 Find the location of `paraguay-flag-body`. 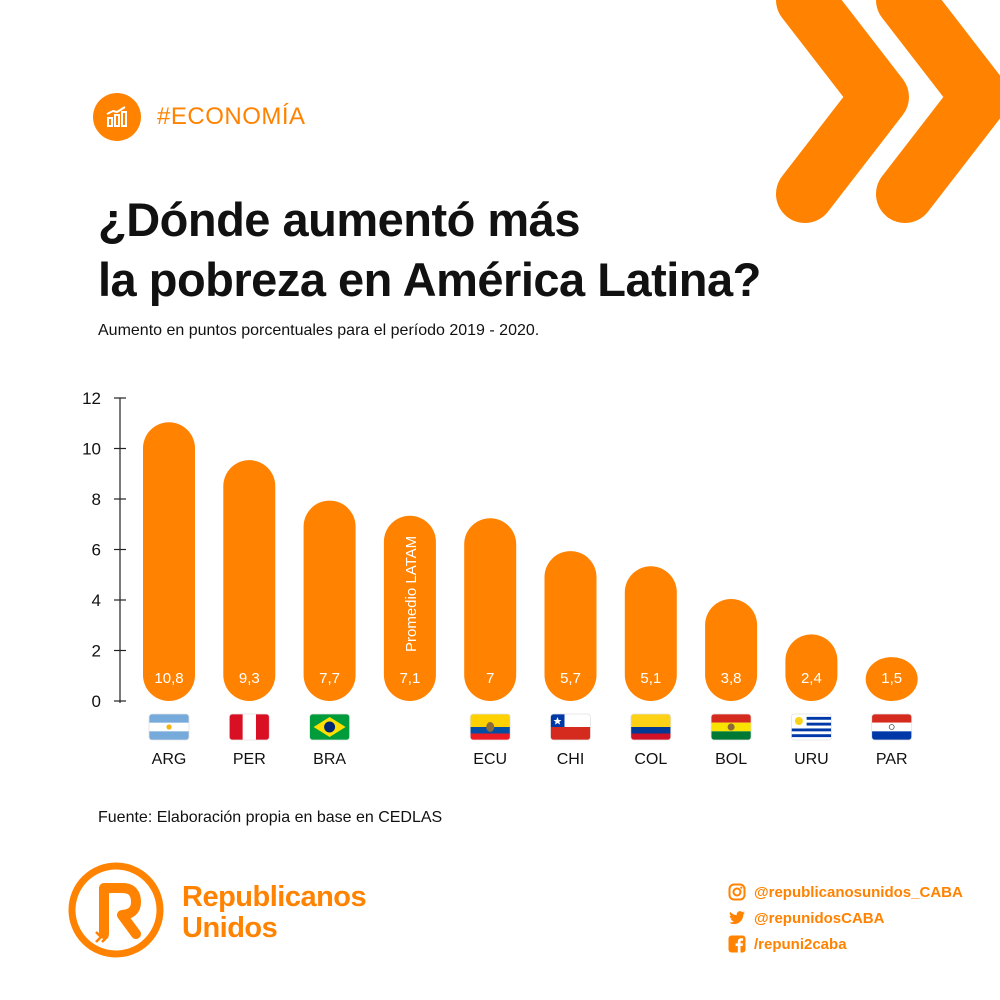

paraguay-flag-body is located at coordinates (891, 727).